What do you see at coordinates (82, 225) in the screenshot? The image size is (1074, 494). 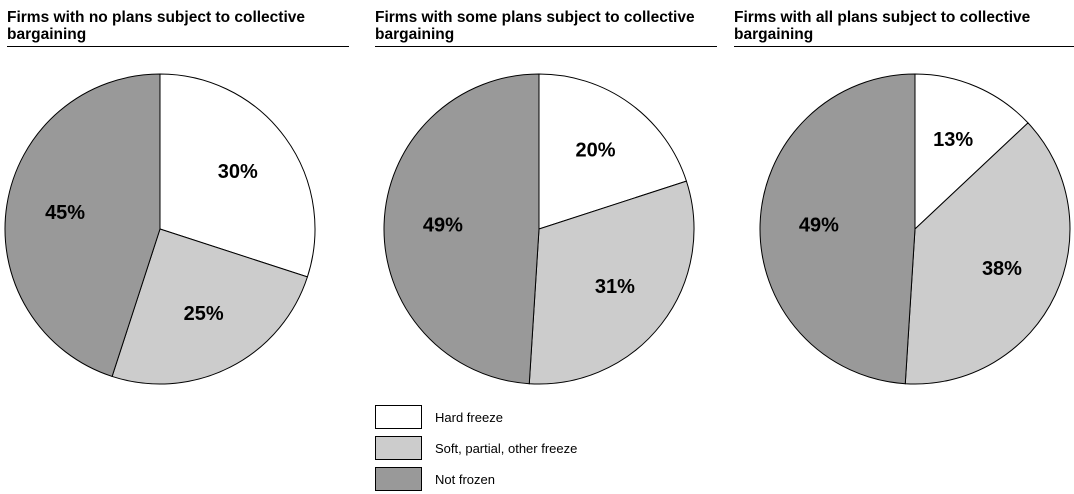 I see `pie-1-slice-not-frozen` at bounding box center [82, 225].